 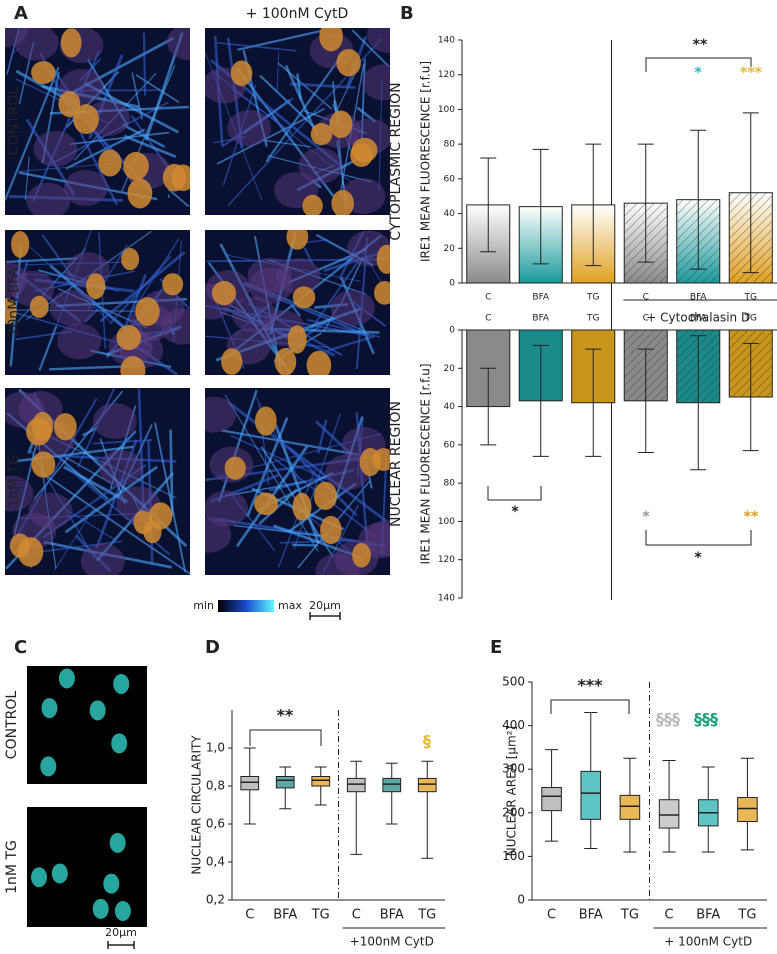 What do you see at coordinates (246, 606) in the screenshot?
I see `colorbar` at bounding box center [246, 606].